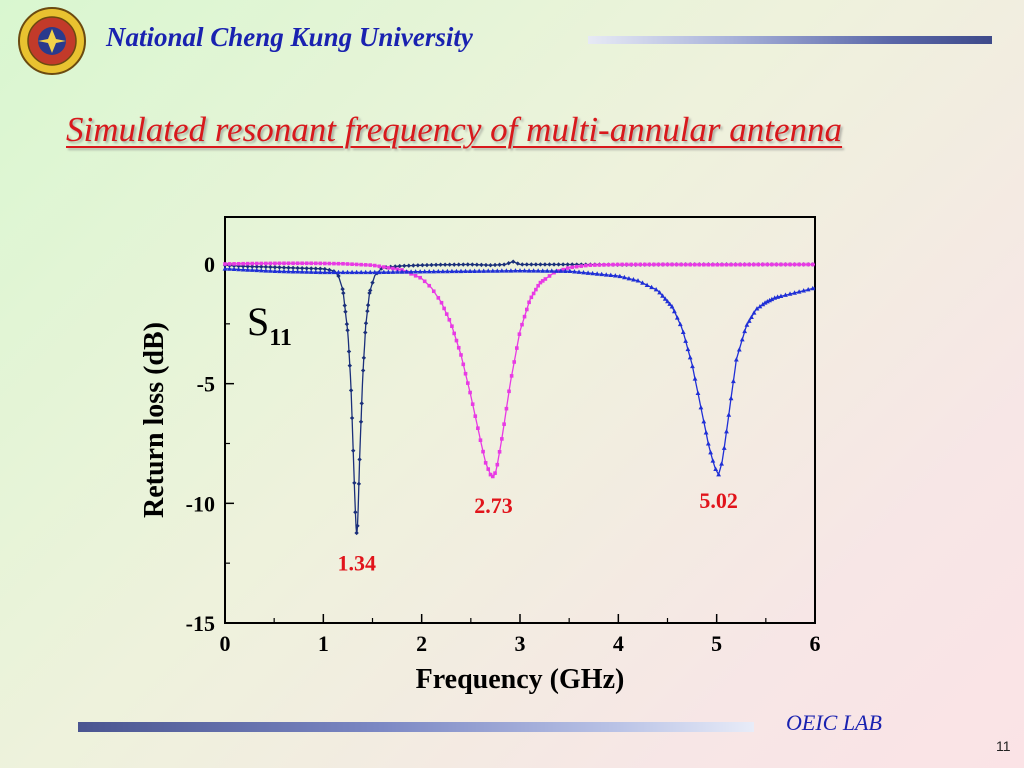 Image resolution: width=1024 pixels, height=768 pixels. I want to click on x-axis-ticks: 0 1 2 3 4 5 6, so click(520, 635).